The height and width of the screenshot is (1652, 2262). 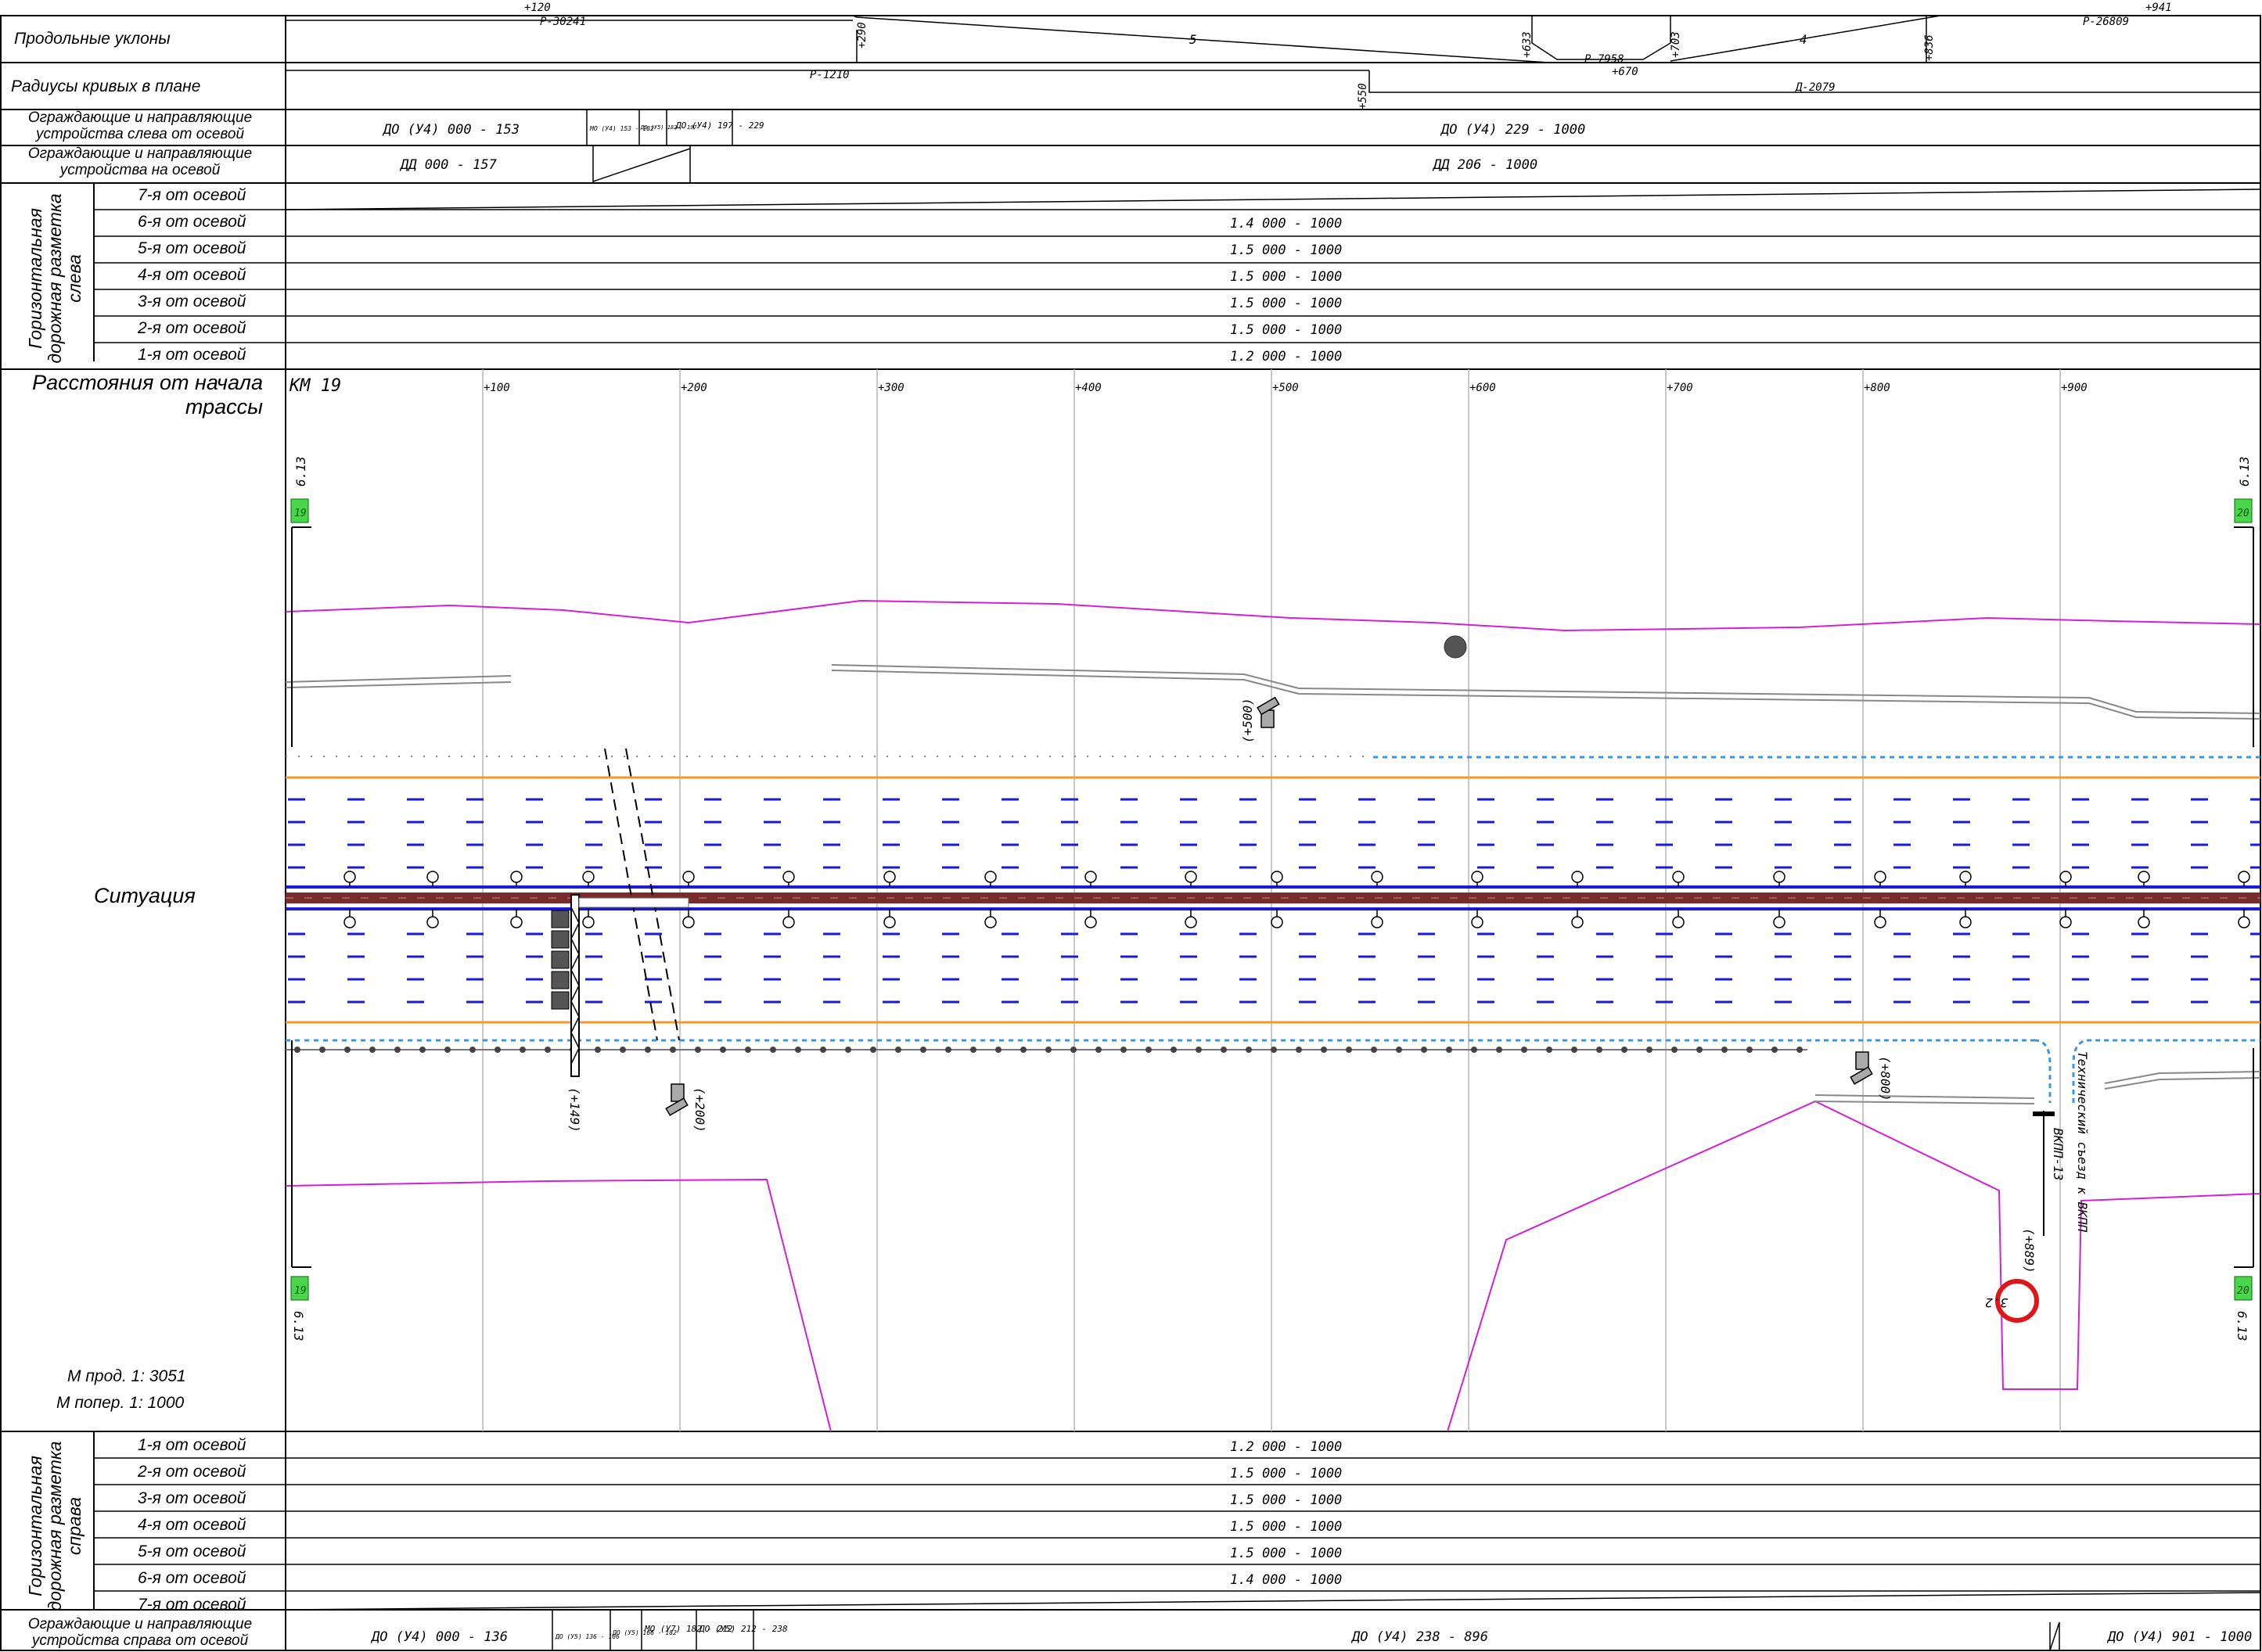 What do you see at coordinates (743, 1629) in the screenshot?
I see `guard-right-item-5: ДО (У5) 212 - 238` at bounding box center [743, 1629].